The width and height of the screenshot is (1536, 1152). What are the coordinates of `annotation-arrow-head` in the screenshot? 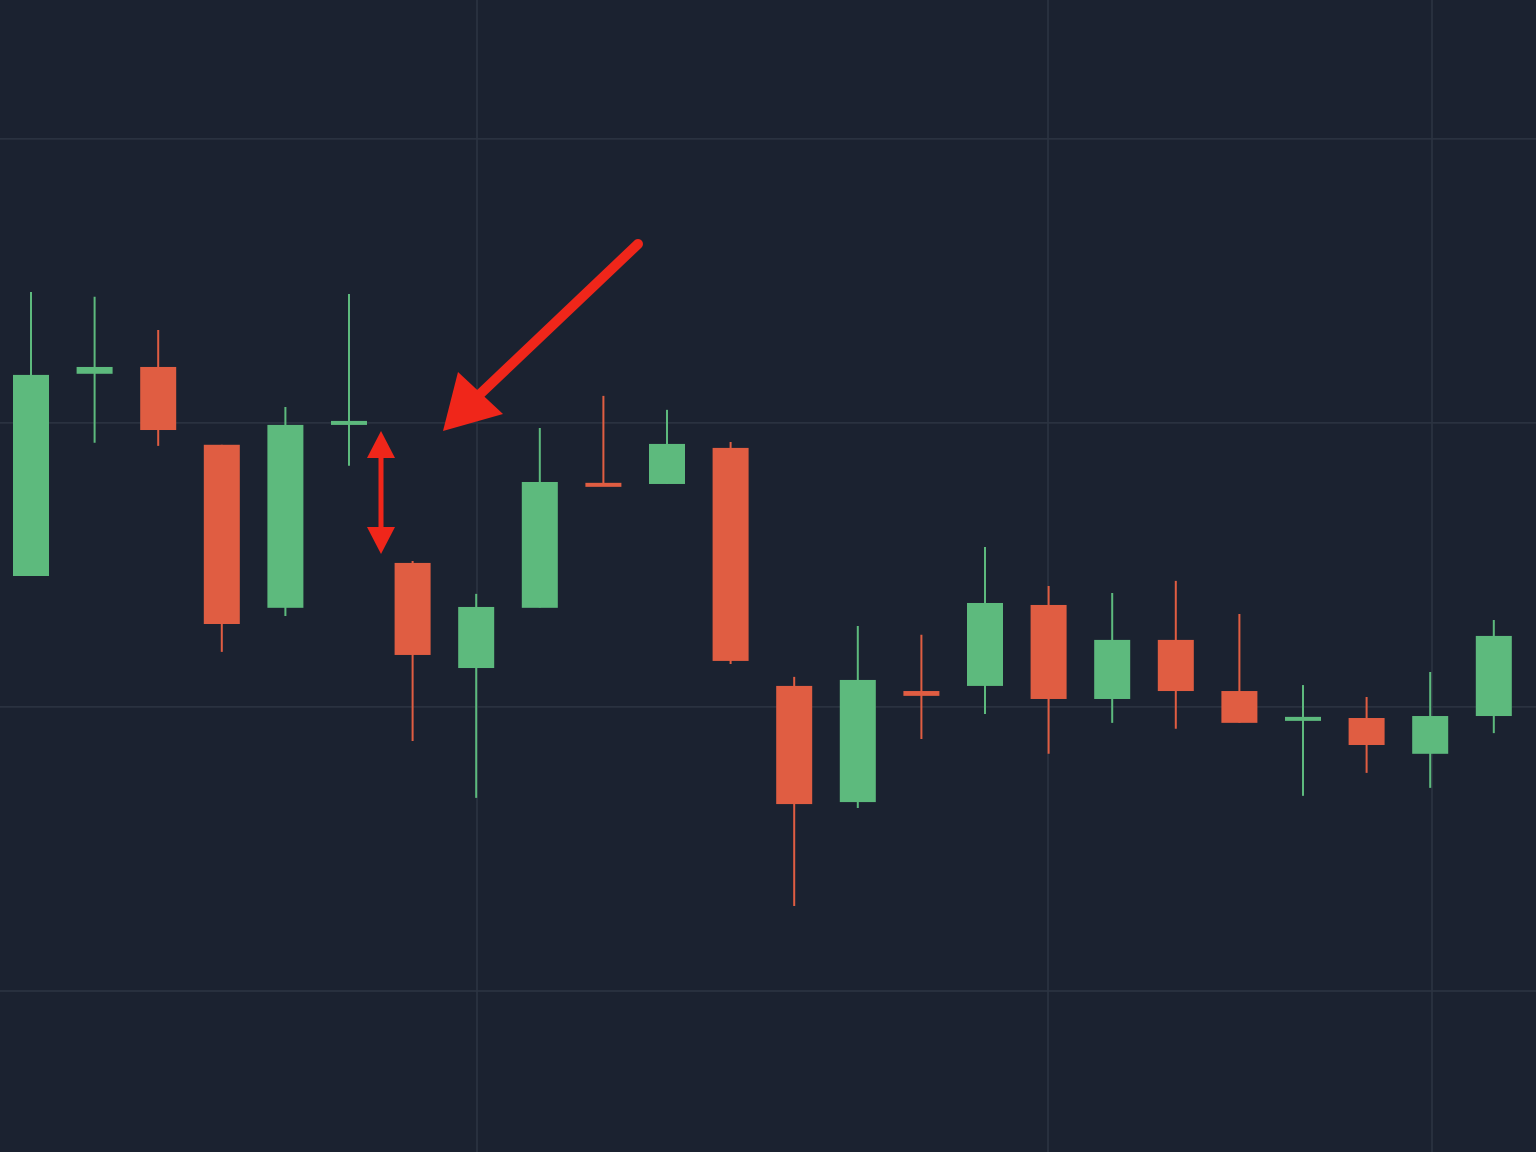 It's located at (473, 401).